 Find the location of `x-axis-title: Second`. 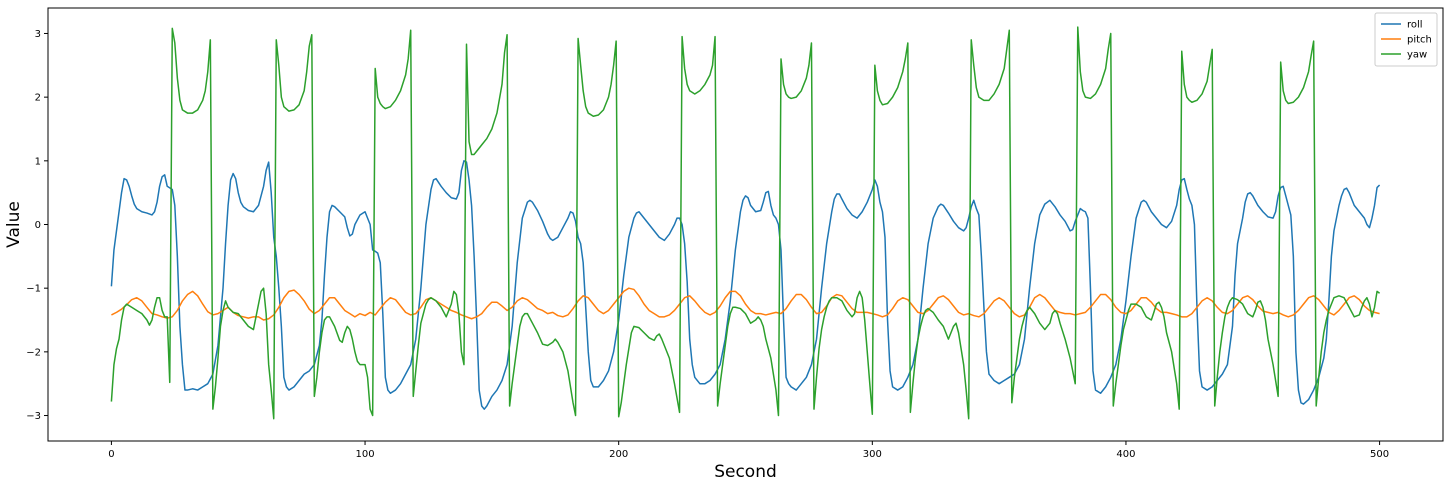

x-axis-title: Second is located at coordinates (745, 472).